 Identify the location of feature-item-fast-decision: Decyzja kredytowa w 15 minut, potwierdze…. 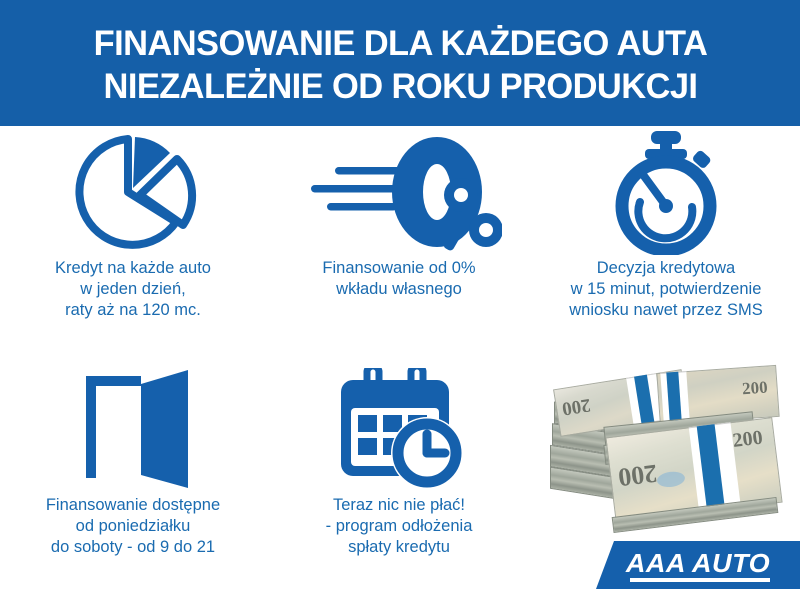
(666, 244).